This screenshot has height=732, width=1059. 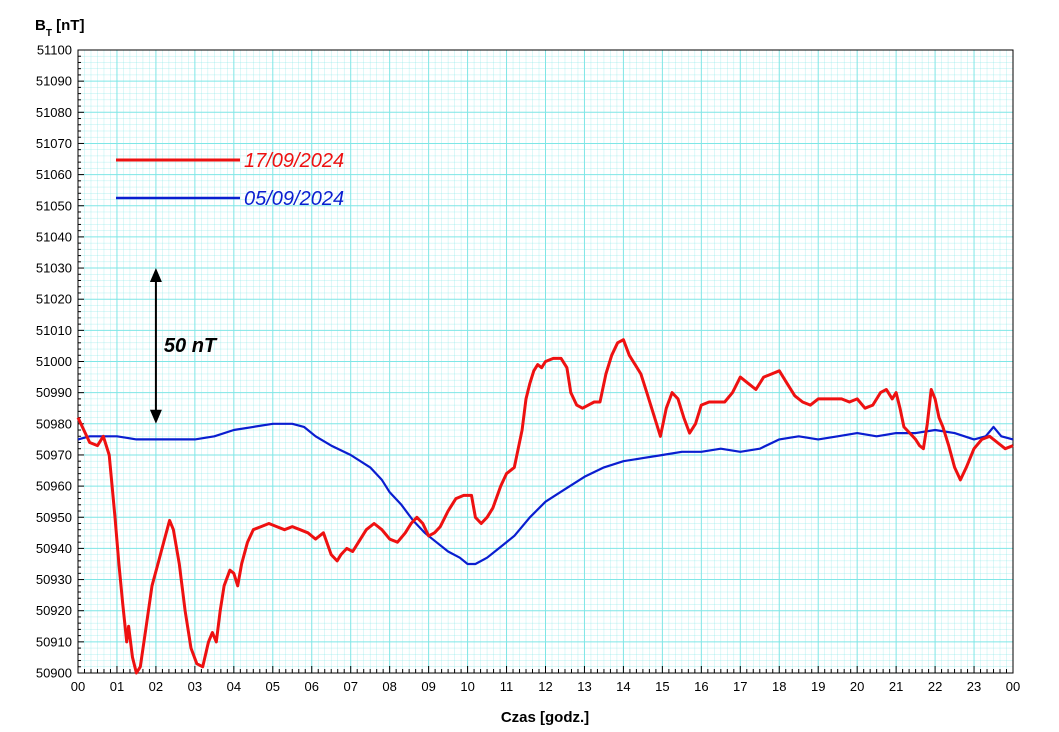 What do you see at coordinates (54, 579) in the screenshot?
I see `y-tick-label: 50930` at bounding box center [54, 579].